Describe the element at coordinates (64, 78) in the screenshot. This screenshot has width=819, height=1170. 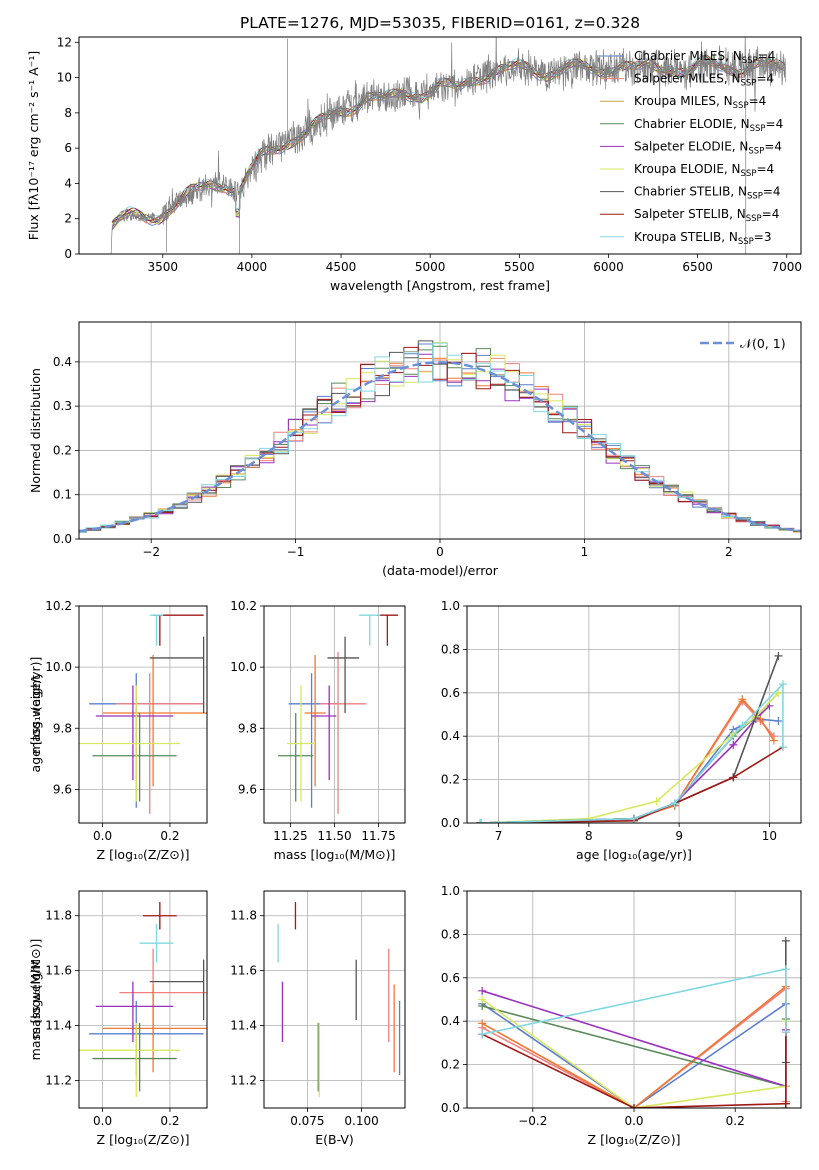
I see `y-tick-label: 10` at that location.